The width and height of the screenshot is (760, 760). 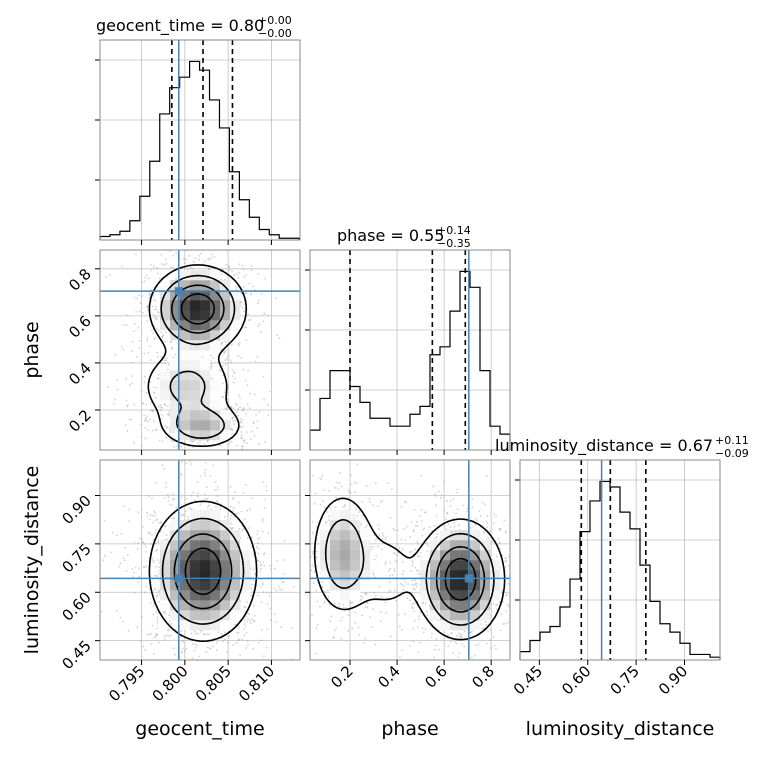 I want to click on xticklabel-geocent-time: 0.810, so click(x=256, y=683).